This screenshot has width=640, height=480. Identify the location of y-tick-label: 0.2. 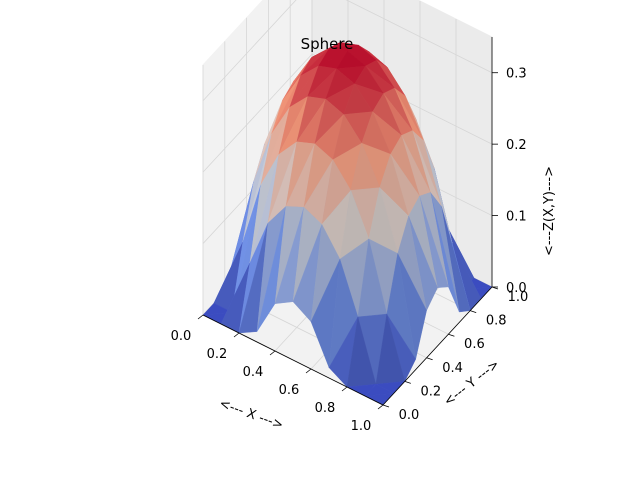
(430, 391).